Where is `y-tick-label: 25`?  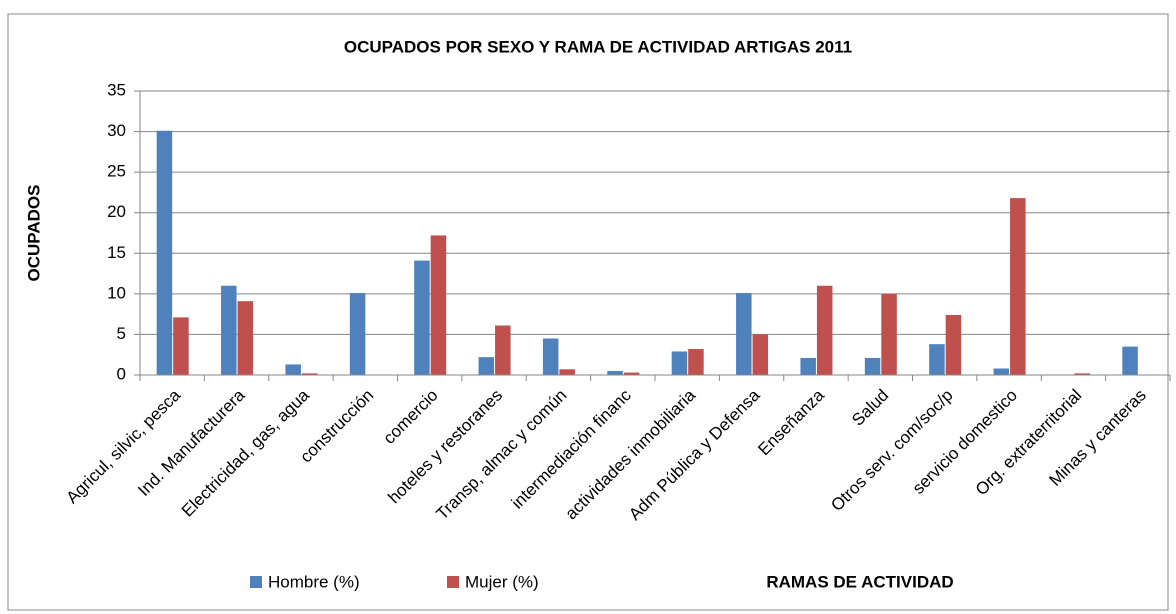 y-tick-label: 25 is located at coordinates (116, 171).